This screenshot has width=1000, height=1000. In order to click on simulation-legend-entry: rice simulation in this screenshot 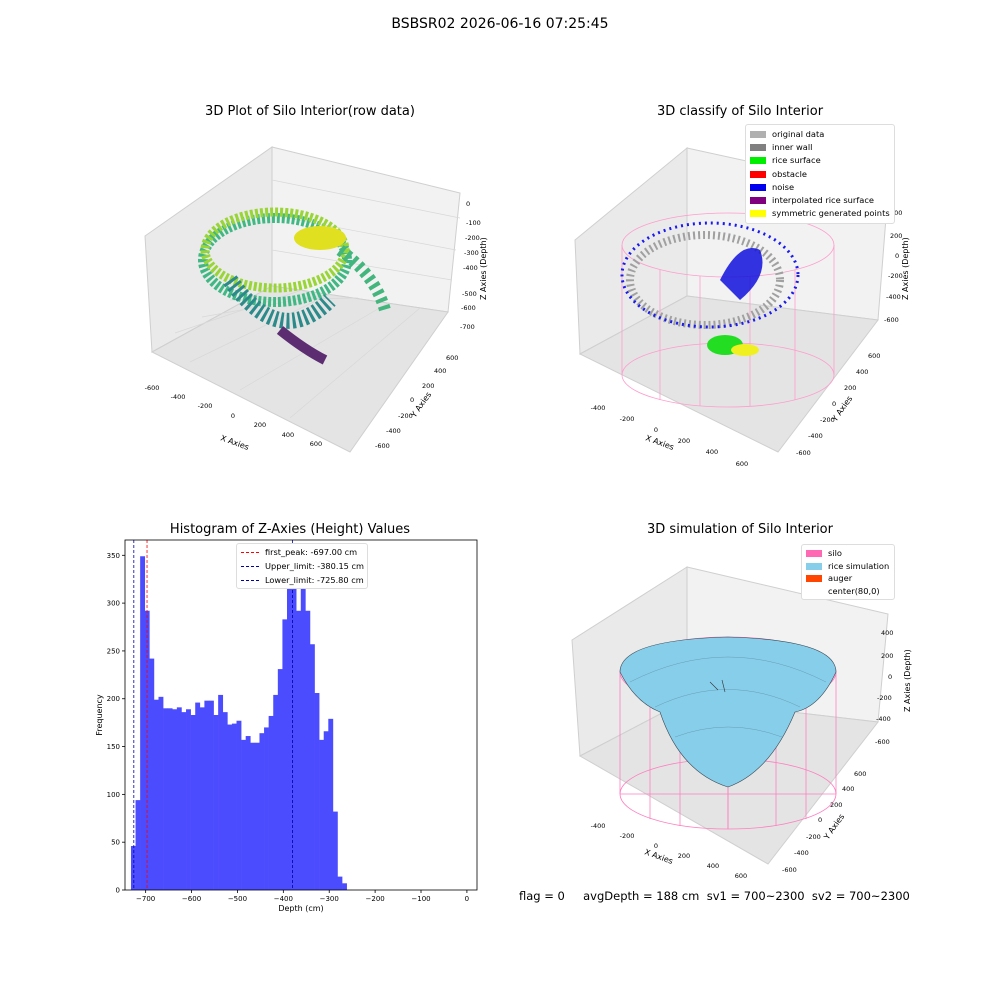, I will do `click(847, 566)`.